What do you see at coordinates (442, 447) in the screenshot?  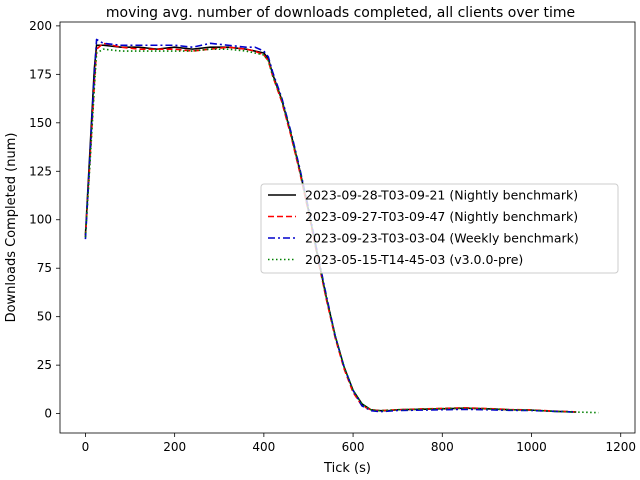 I see `x-tick-label: 800` at bounding box center [442, 447].